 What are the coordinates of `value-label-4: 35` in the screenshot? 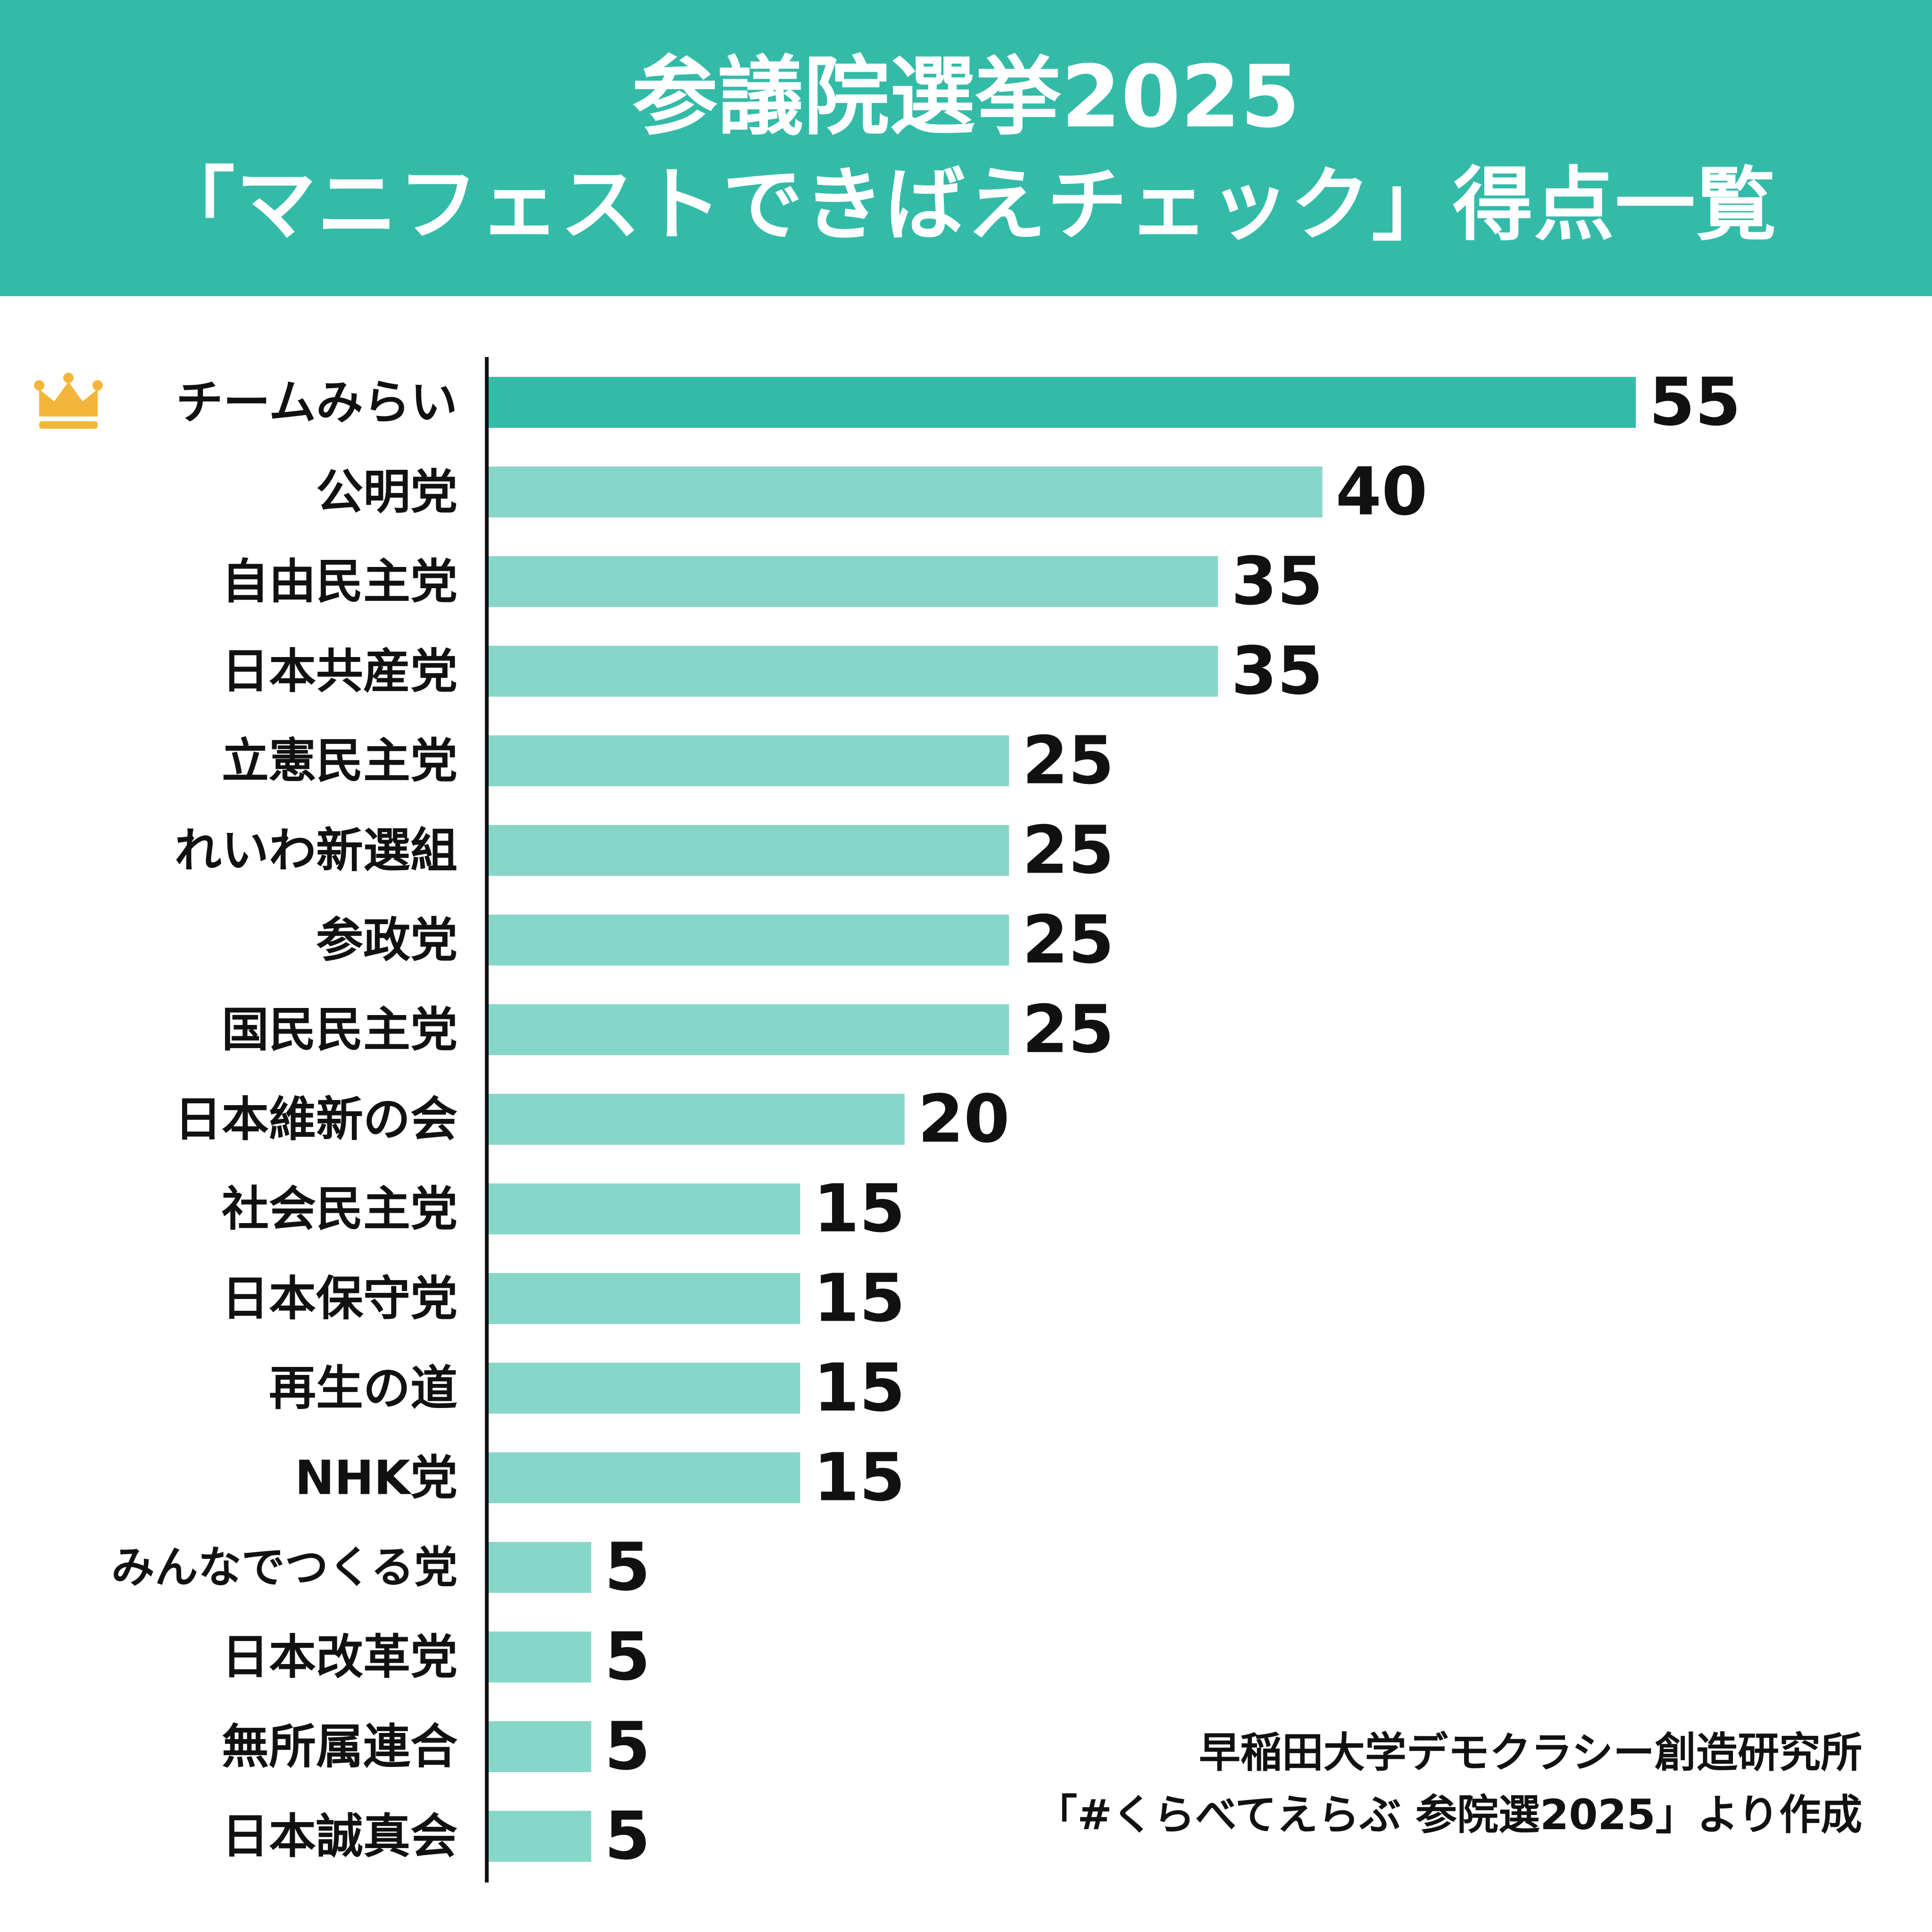 It's located at (1277, 671).